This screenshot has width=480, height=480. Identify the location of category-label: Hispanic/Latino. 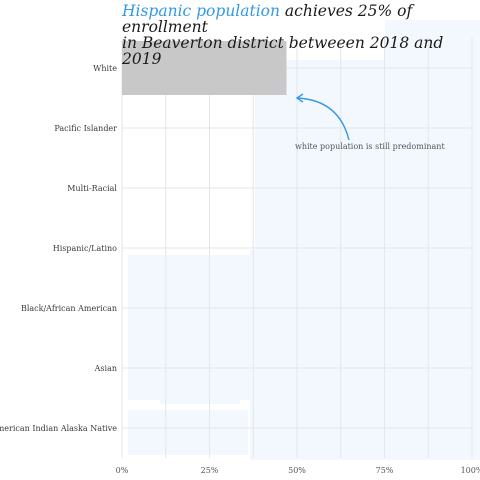
(85, 248).